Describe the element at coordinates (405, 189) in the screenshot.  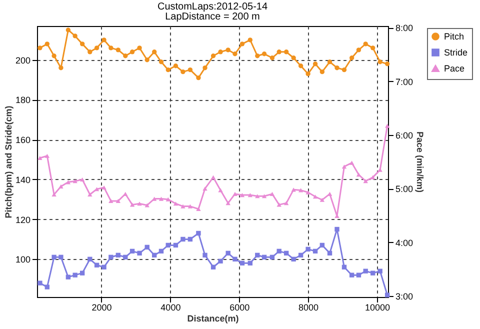
I see `y2-tick-label: 5:00` at that location.